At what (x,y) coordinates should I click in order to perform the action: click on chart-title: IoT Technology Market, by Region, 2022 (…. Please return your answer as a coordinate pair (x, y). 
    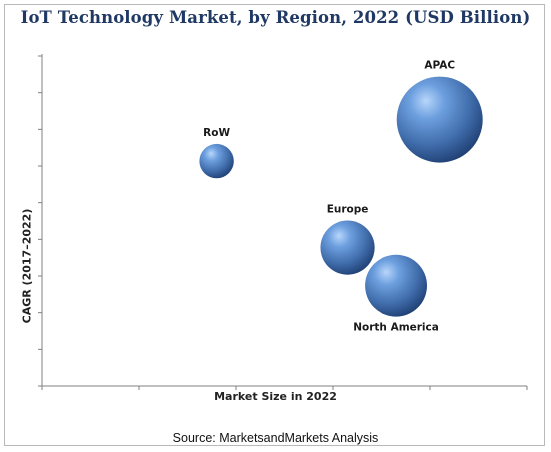
    Looking at the image, I should click on (275, 17).